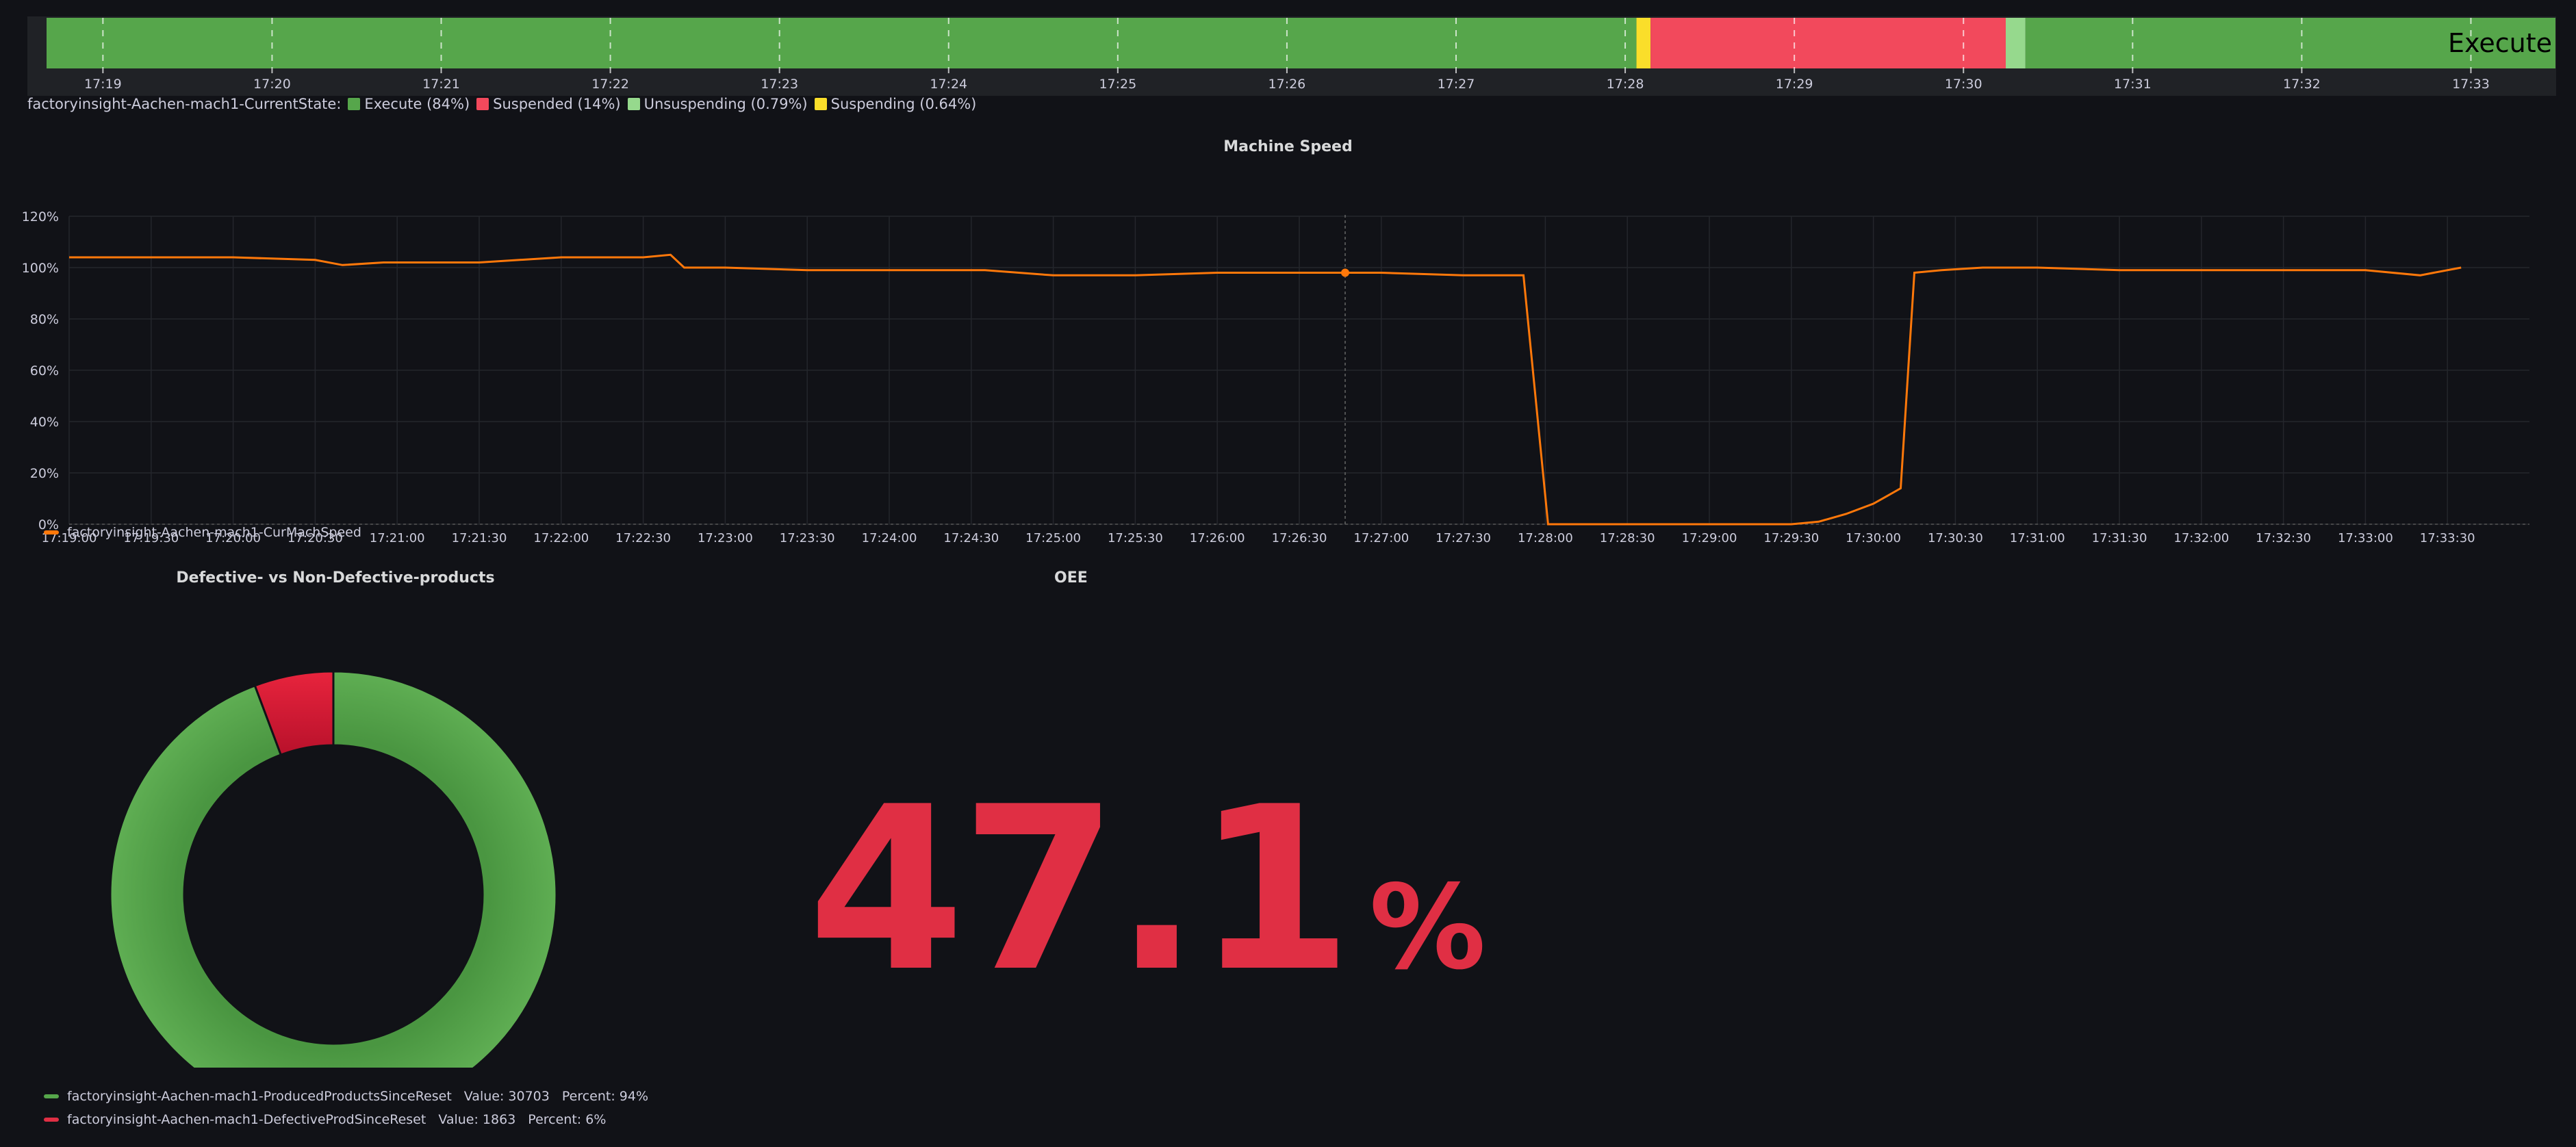  What do you see at coordinates (44, 370) in the screenshot?
I see `speed-ytick-label: 60%` at bounding box center [44, 370].